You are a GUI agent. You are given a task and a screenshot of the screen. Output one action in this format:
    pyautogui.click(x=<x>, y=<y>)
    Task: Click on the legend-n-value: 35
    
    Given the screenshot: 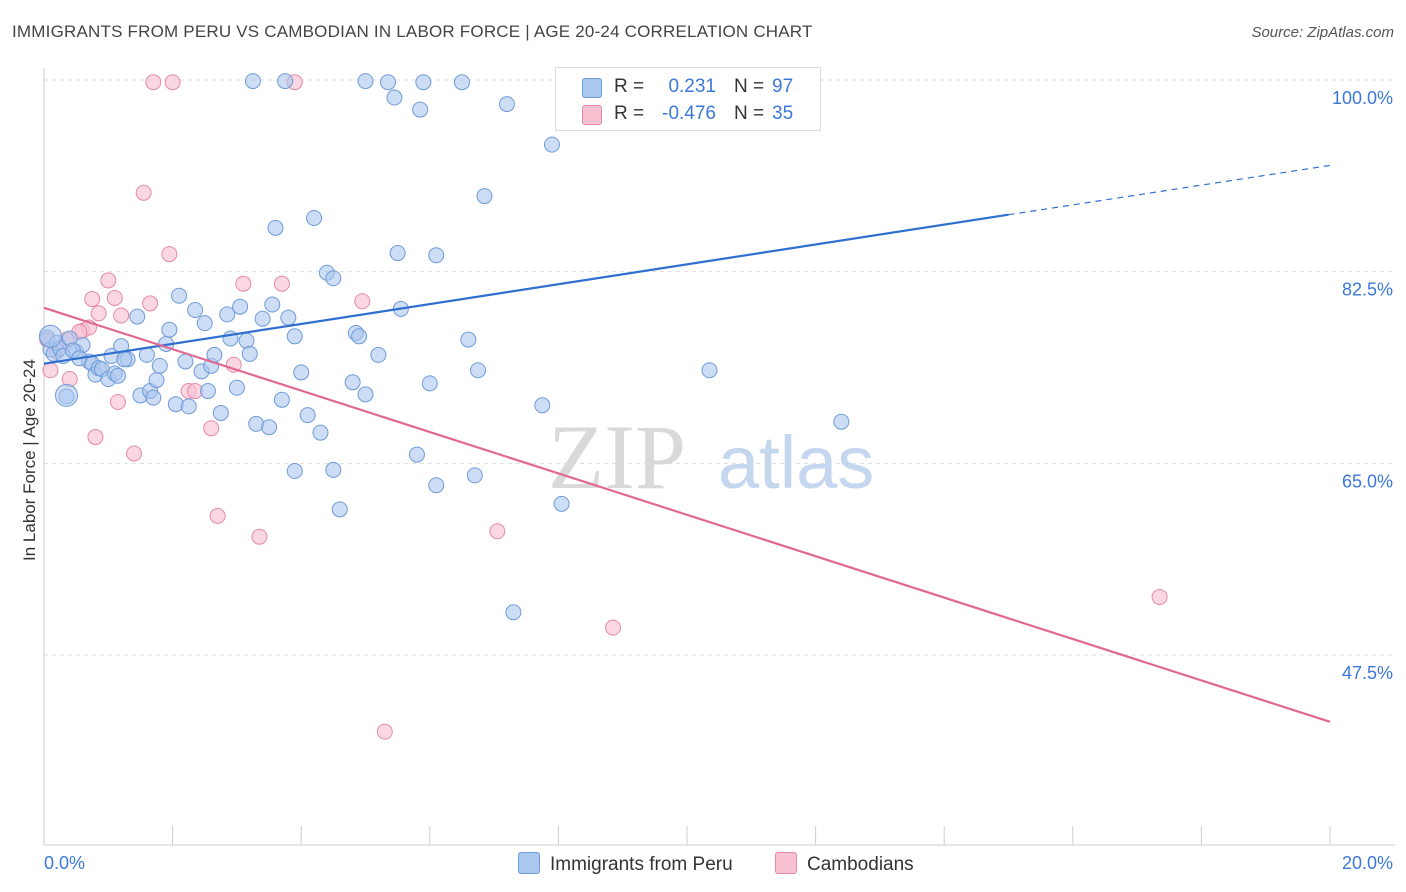 What is the action you would take?
    pyautogui.click(x=783, y=113)
    